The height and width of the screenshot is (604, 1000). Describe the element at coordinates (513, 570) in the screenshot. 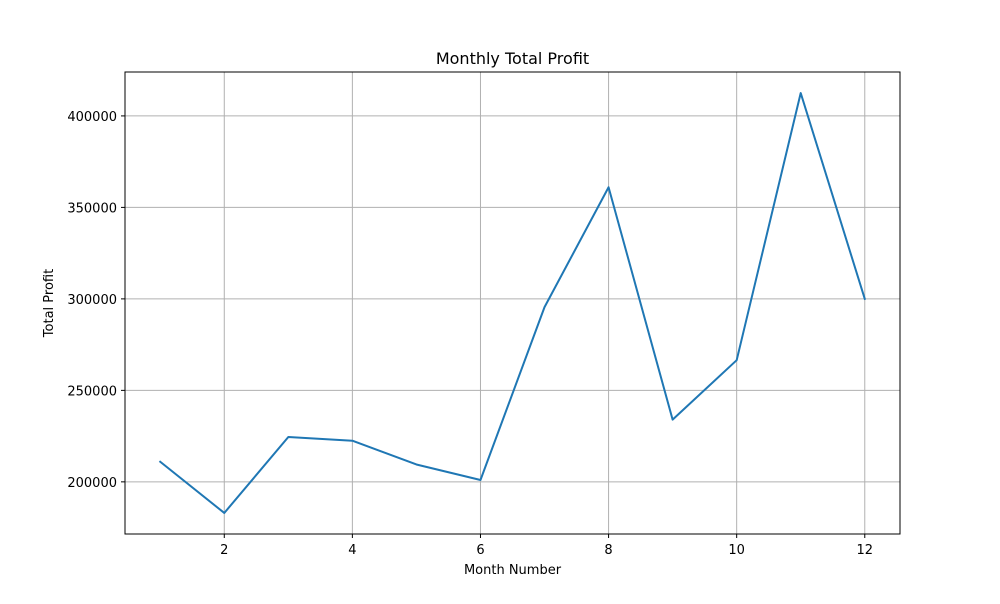

I see `x-axis-label: Month Number` at that location.